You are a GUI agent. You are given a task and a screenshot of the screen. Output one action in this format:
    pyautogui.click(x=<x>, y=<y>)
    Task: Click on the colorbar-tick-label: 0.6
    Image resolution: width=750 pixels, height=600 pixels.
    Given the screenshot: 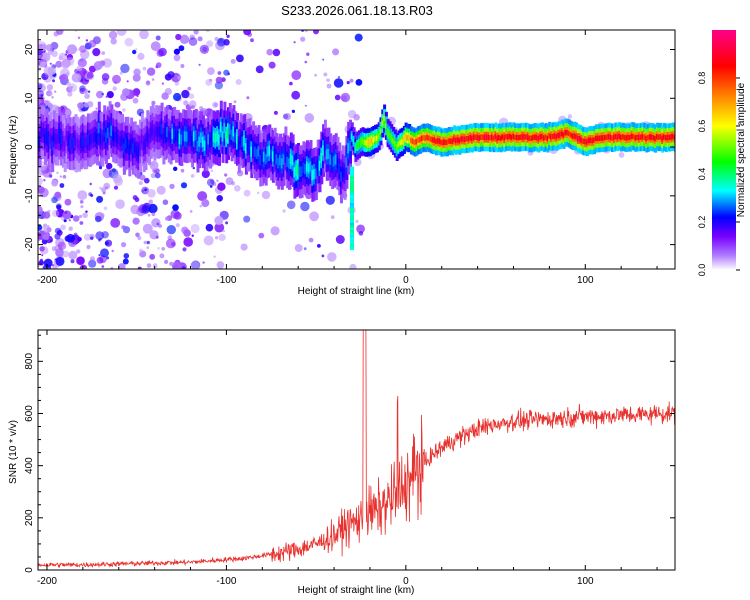 What is the action you would take?
    pyautogui.click(x=702, y=126)
    